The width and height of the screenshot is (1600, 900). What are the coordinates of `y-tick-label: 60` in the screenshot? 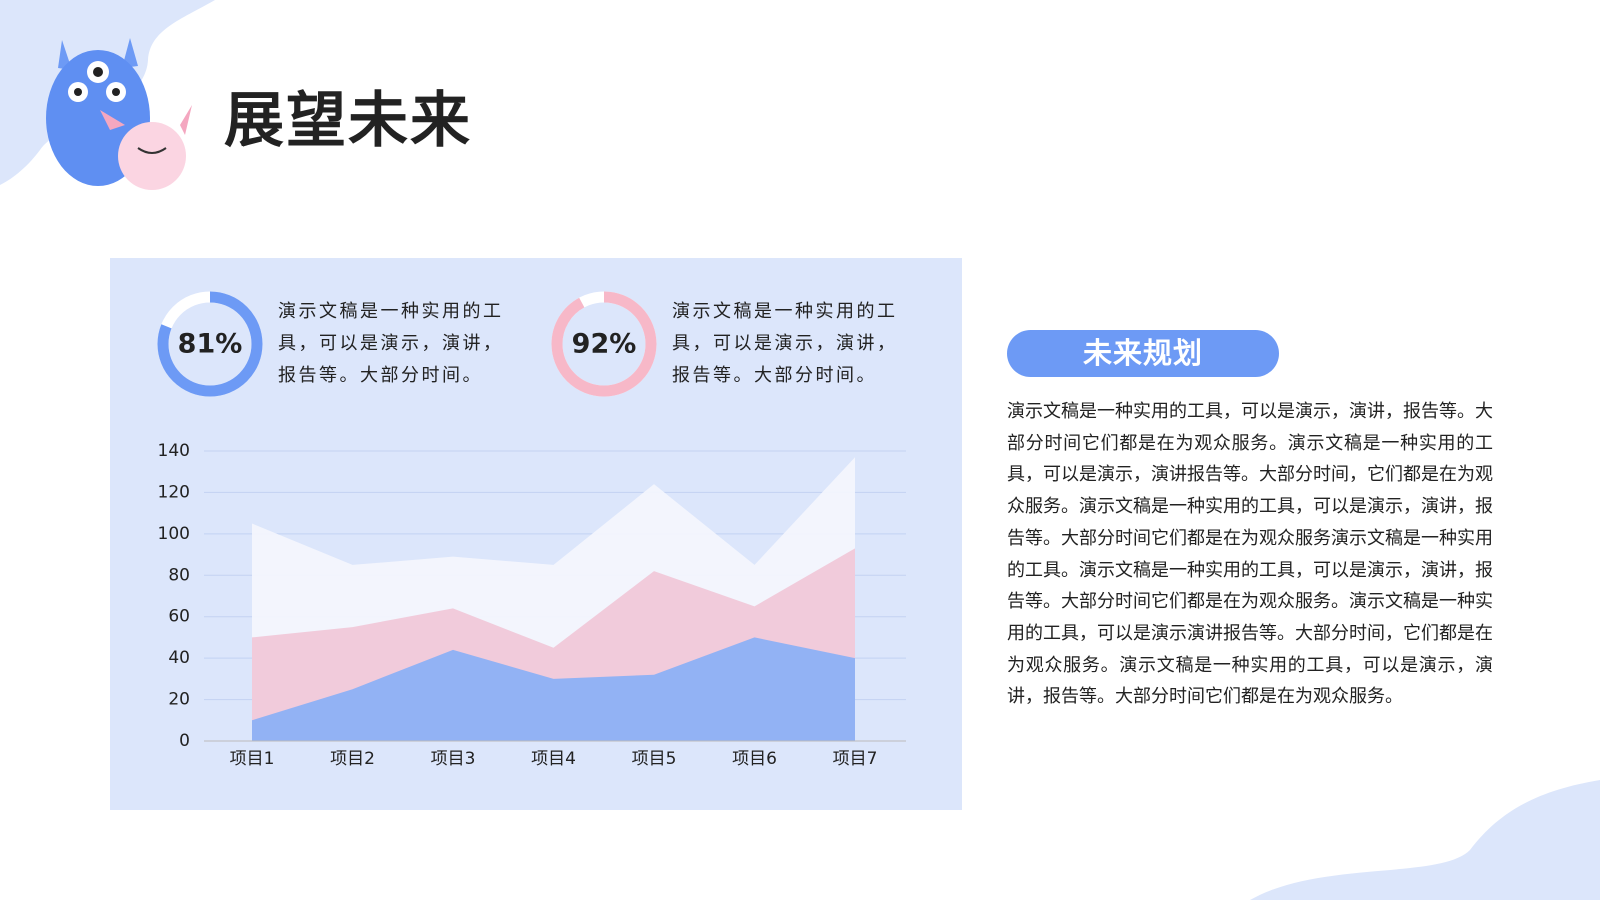 It's located at (179, 617).